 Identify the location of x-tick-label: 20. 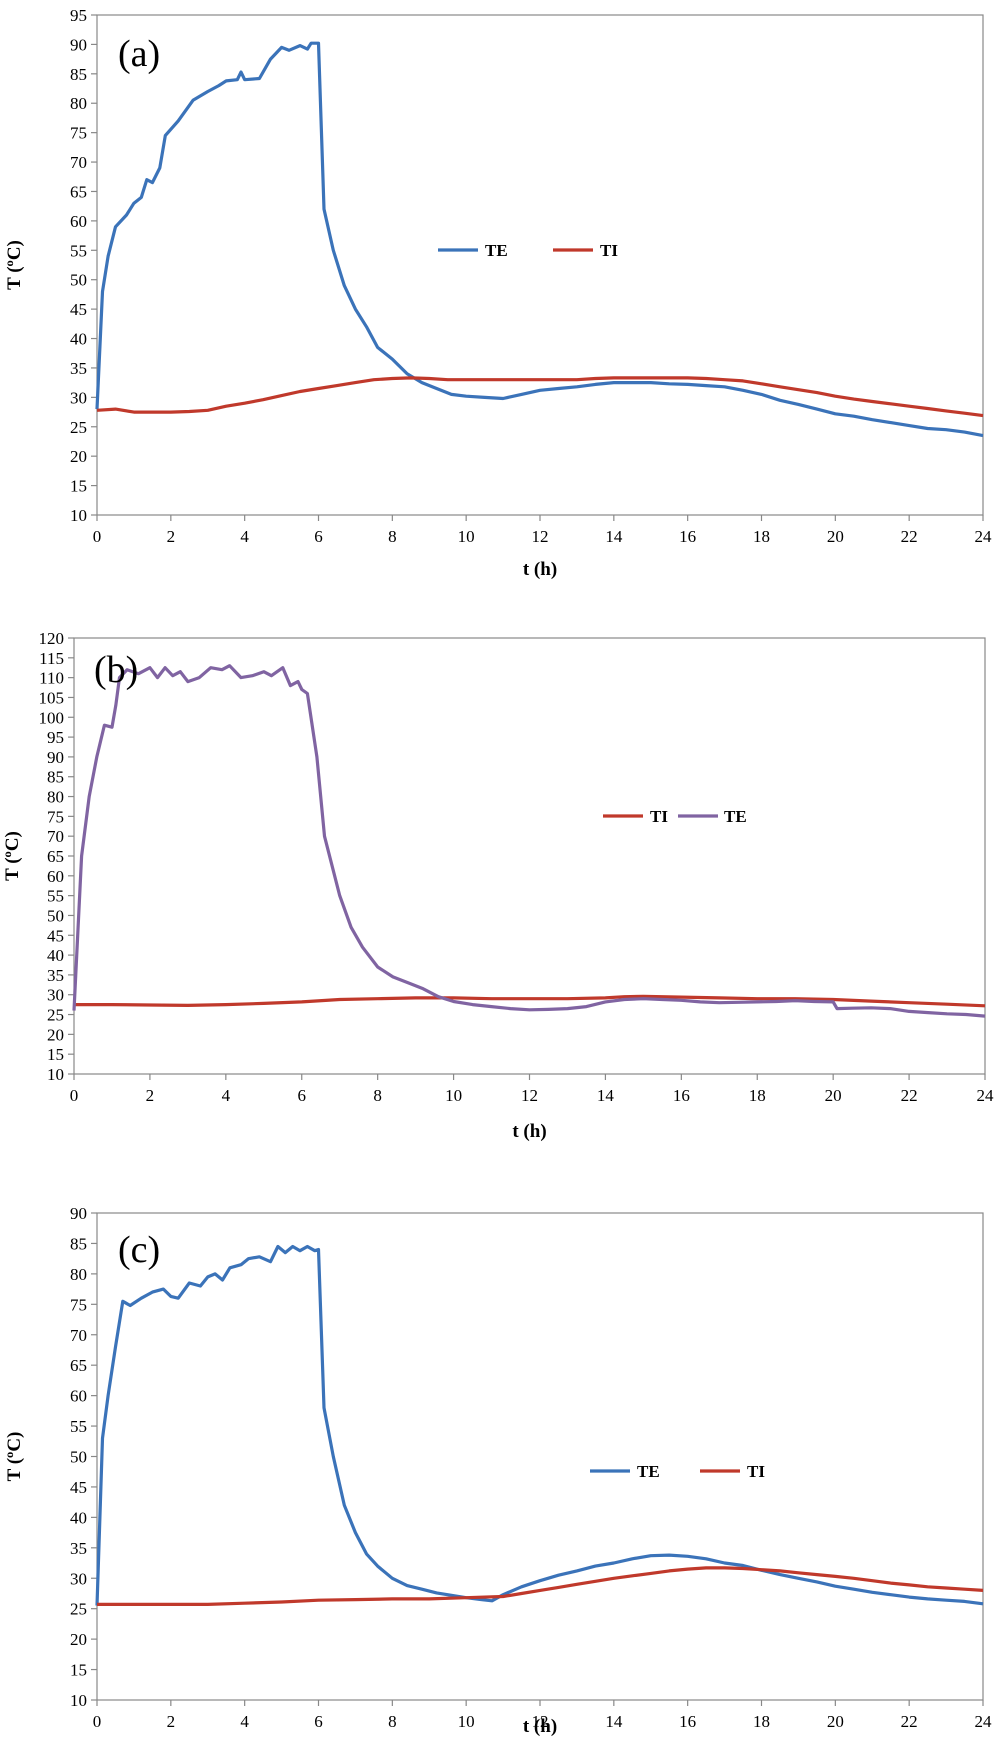
(835, 1721).